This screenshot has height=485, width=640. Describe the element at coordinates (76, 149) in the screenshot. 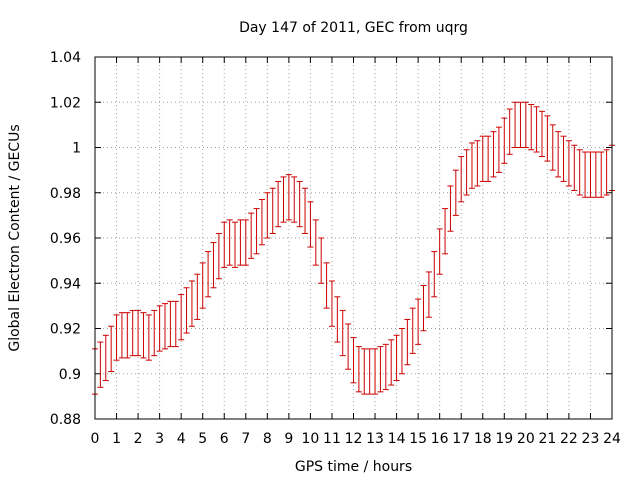

I see `y-tick-label: 1` at that location.